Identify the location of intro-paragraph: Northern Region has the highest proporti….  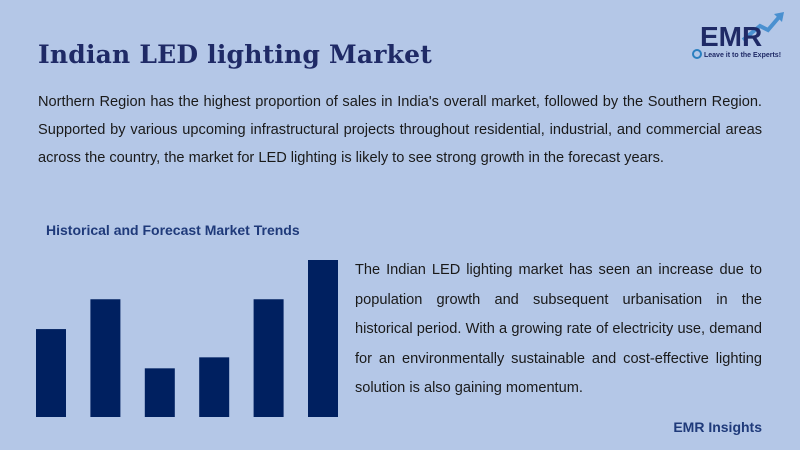
(400, 130).